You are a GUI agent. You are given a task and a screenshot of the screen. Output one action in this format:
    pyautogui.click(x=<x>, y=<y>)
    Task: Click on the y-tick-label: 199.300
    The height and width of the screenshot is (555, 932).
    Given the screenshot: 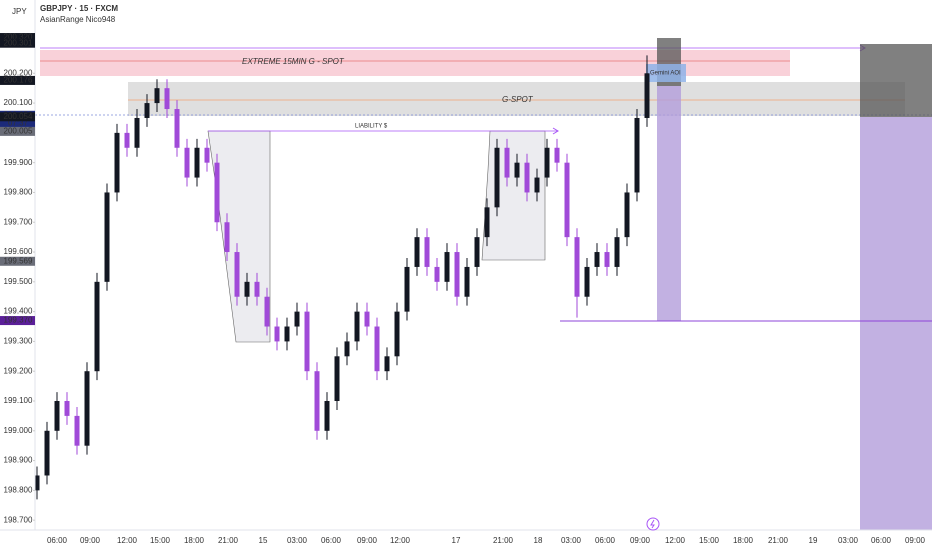 What is the action you would take?
    pyautogui.click(x=18, y=341)
    